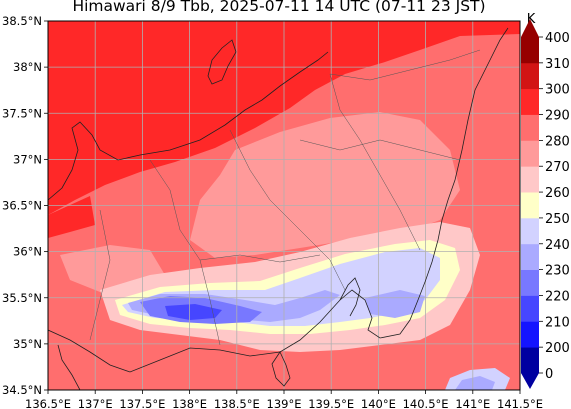 This screenshot has width=571, height=409. Describe the element at coordinates (27, 344) in the screenshot. I see `lat-tick-label: 35°N` at that location.